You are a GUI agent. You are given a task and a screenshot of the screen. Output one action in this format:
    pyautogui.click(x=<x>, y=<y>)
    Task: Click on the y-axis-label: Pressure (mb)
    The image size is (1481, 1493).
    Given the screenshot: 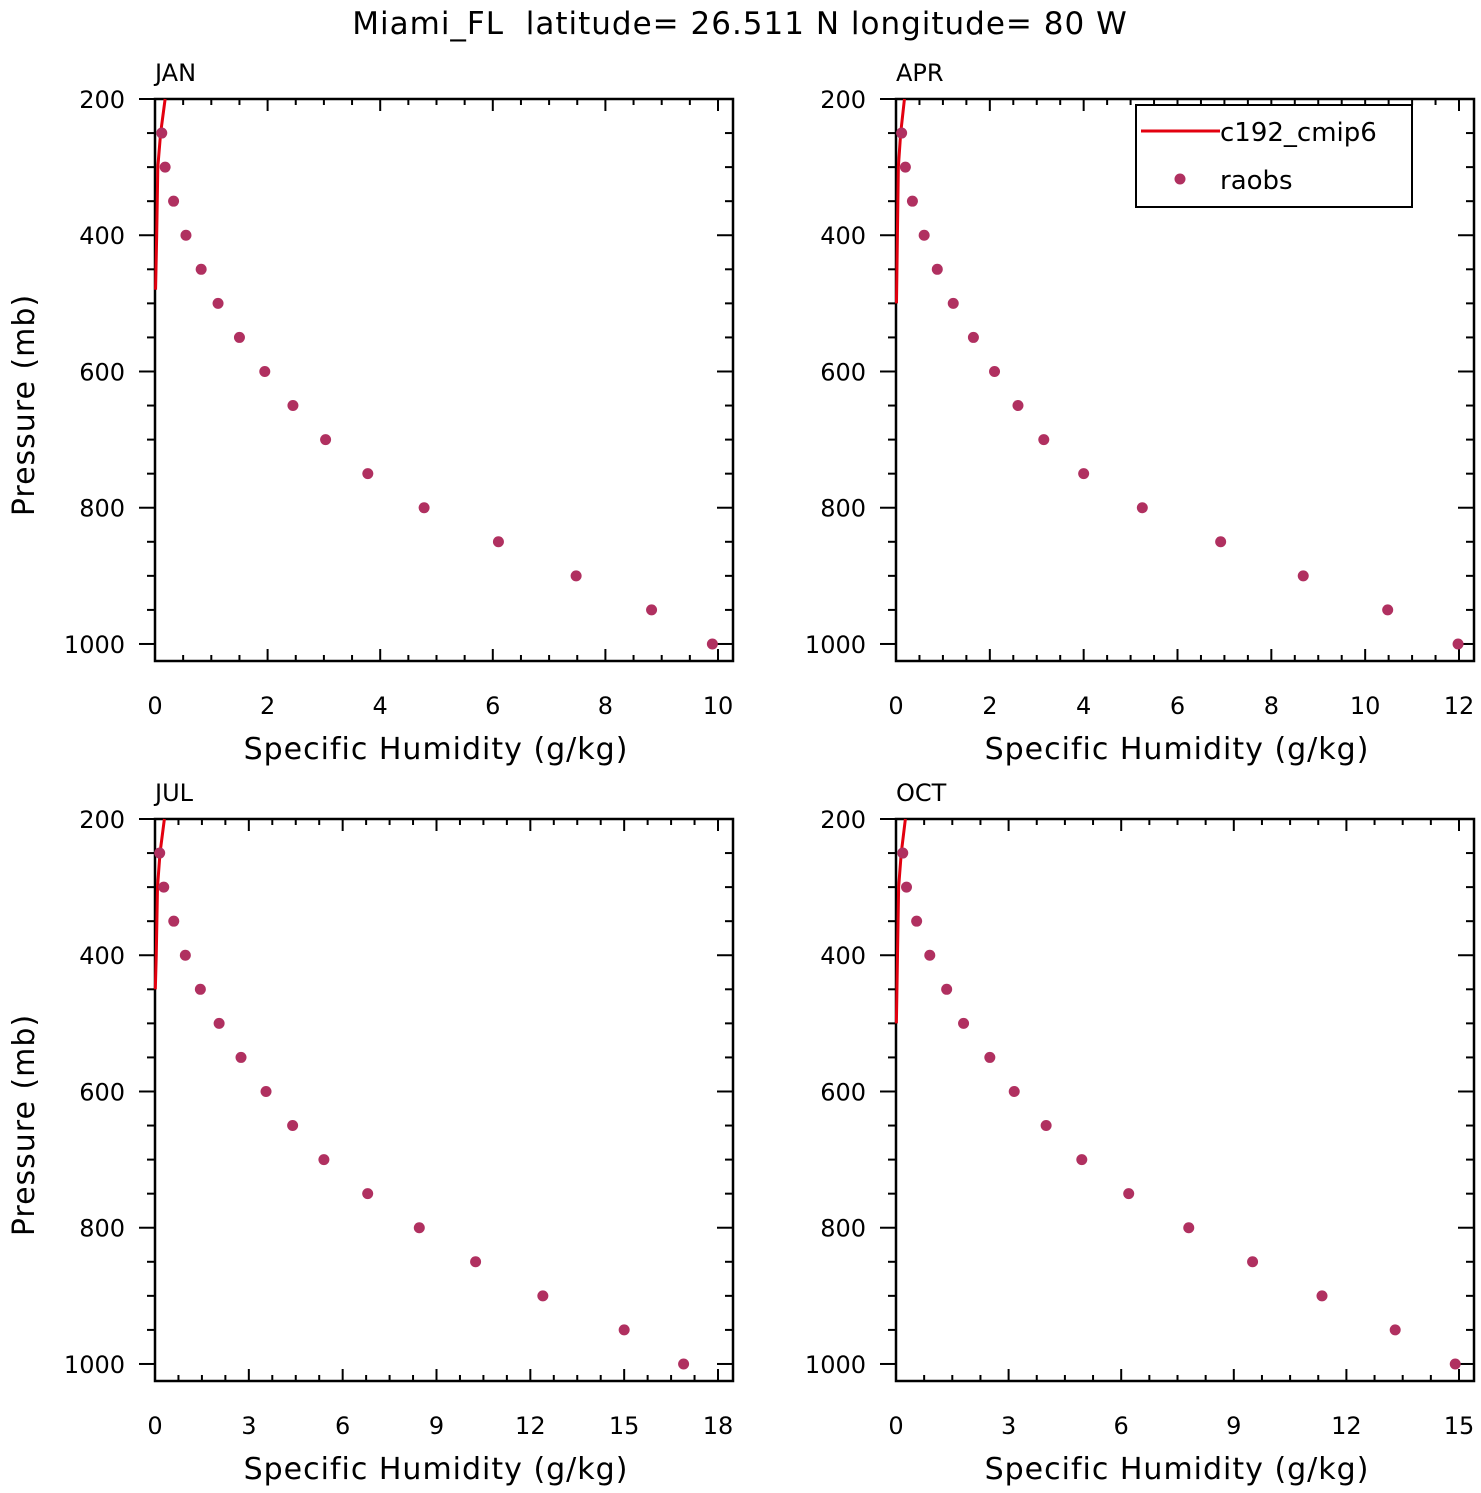 What is the action you would take?
    pyautogui.click(x=24, y=405)
    